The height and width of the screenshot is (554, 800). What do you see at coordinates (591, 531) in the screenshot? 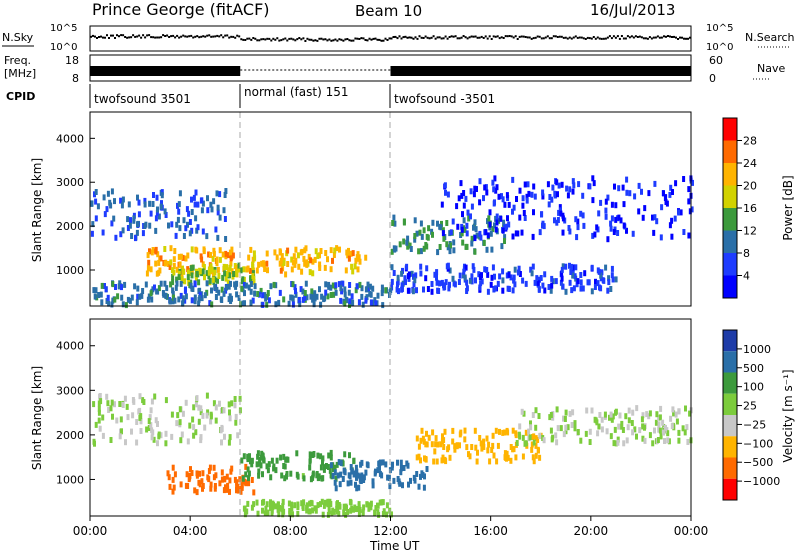
I see `time-tick-label: 20:00` at bounding box center [591, 531].